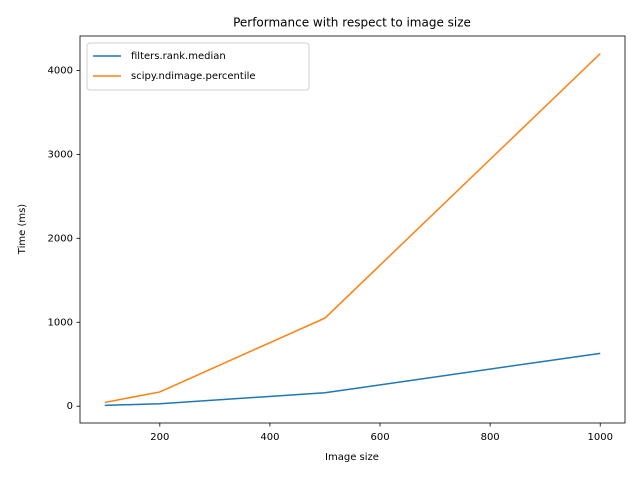  What do you see at coordinates (352, 23) in the screenshot?
I see `chart-title: Performance with respect to image size` at bounding box center [352, 23].